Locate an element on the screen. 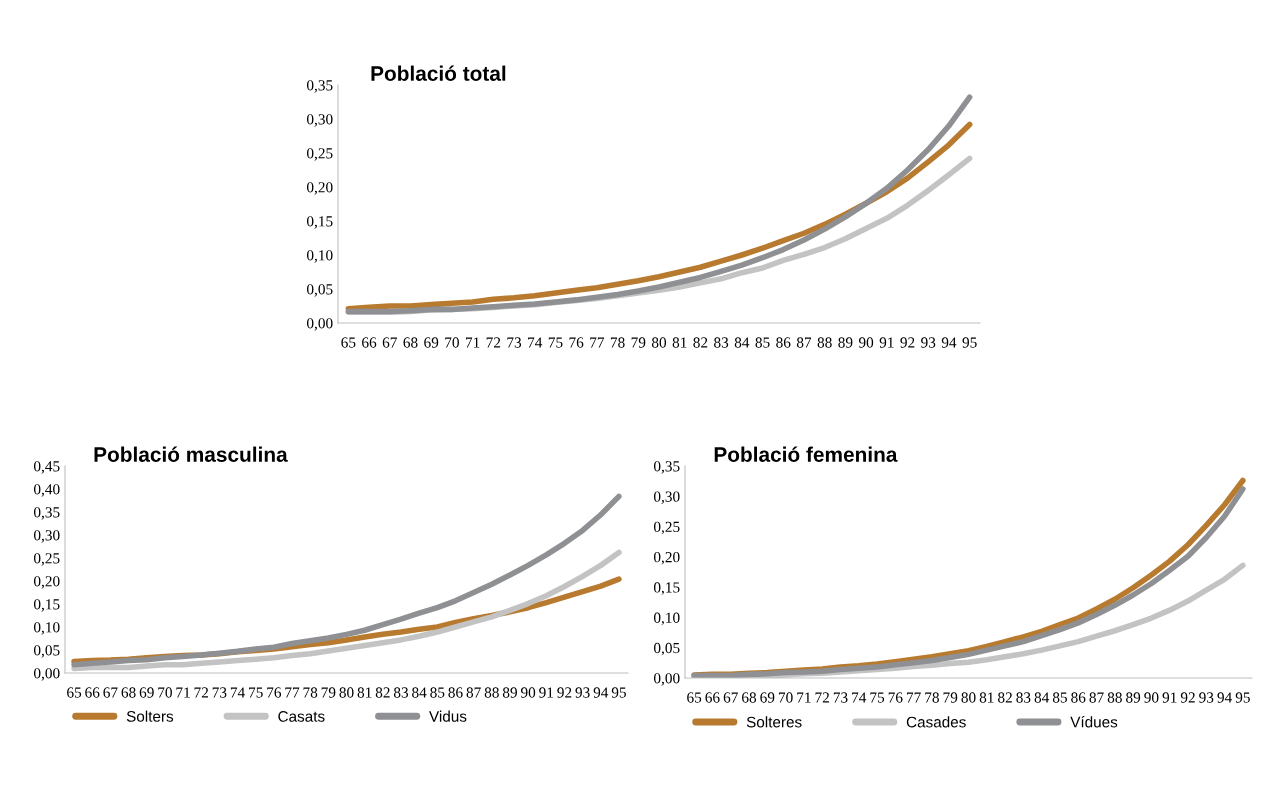  y-tick-label: 0,45 is located at coordinates (46, 467).